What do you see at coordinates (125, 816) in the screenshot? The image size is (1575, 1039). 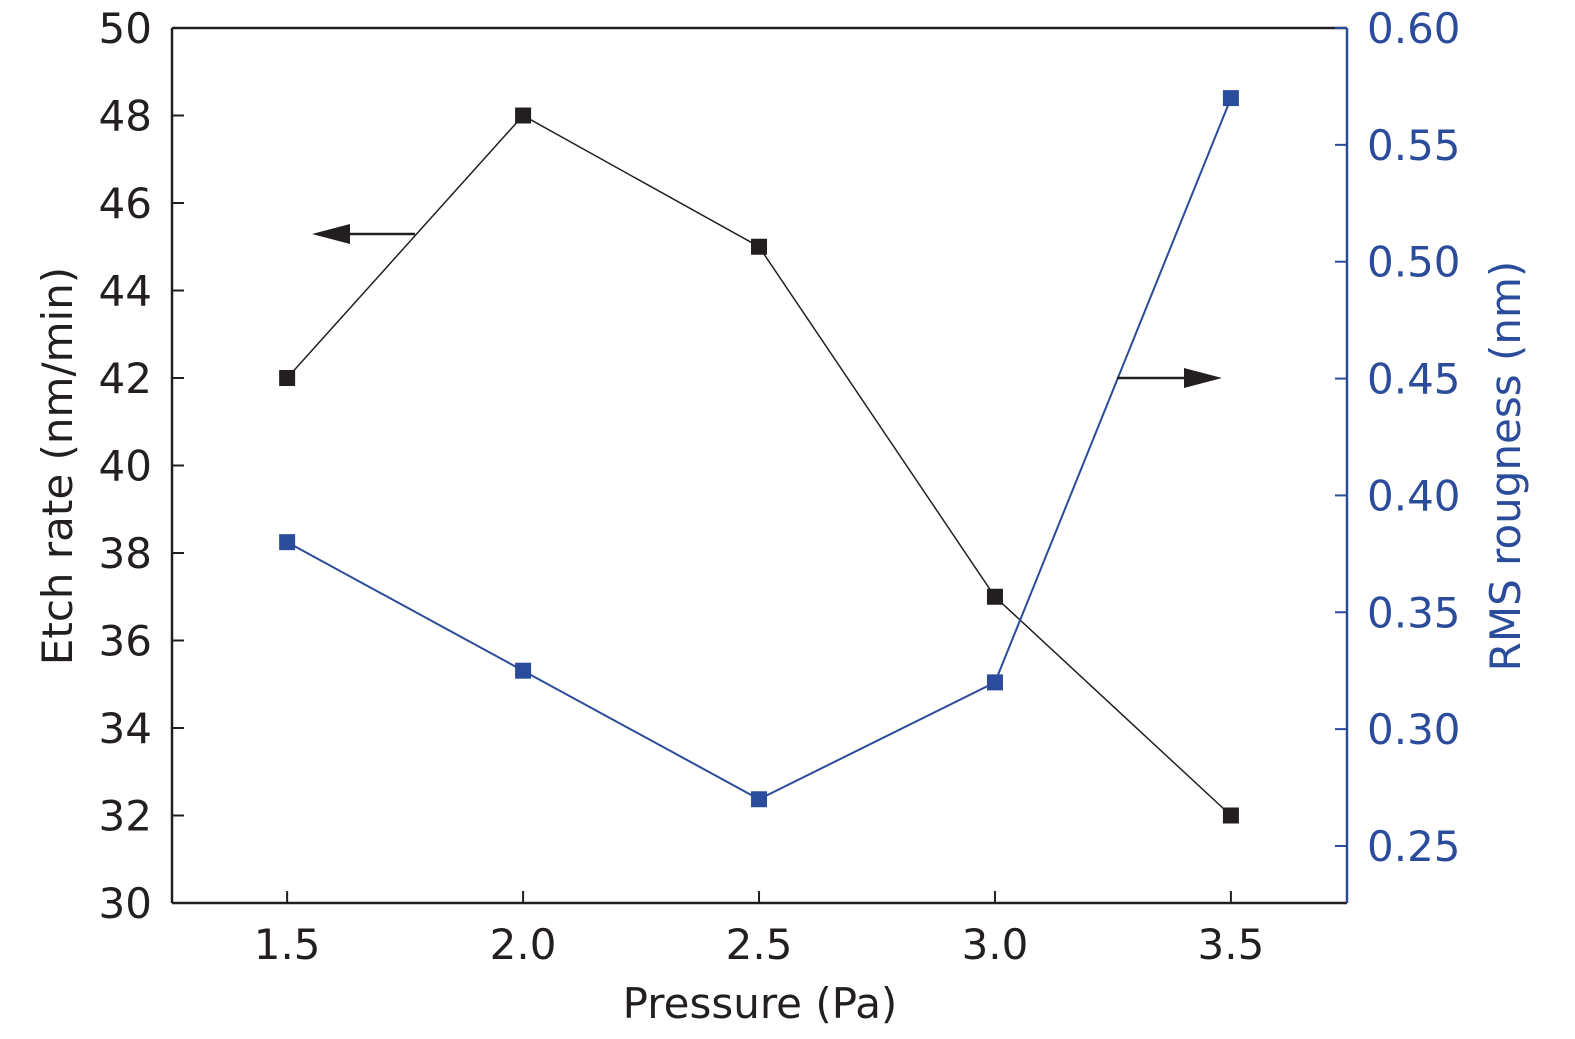 I see `y-tick-label: 32` at bounding box center [125, 816].